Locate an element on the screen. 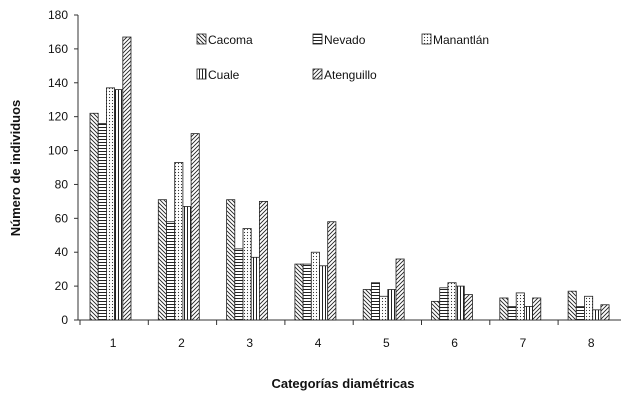 This screenshot has height=396, width=621. y-tick-label: 60 is located at coordinates (62, 218).